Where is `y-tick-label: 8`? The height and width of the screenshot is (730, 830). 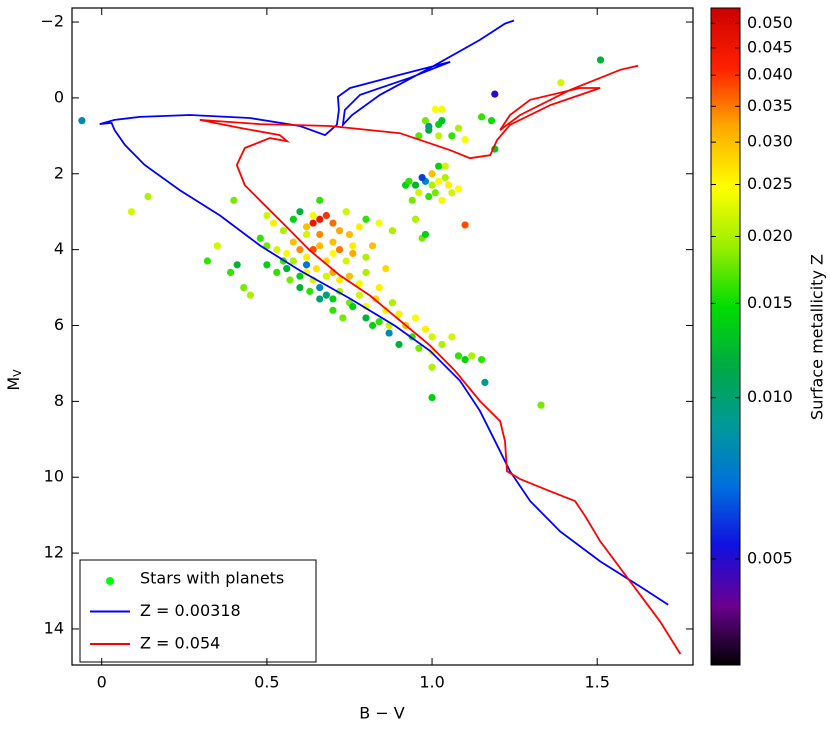
y-tick-label: 8 is located at coordinates (59, 400).